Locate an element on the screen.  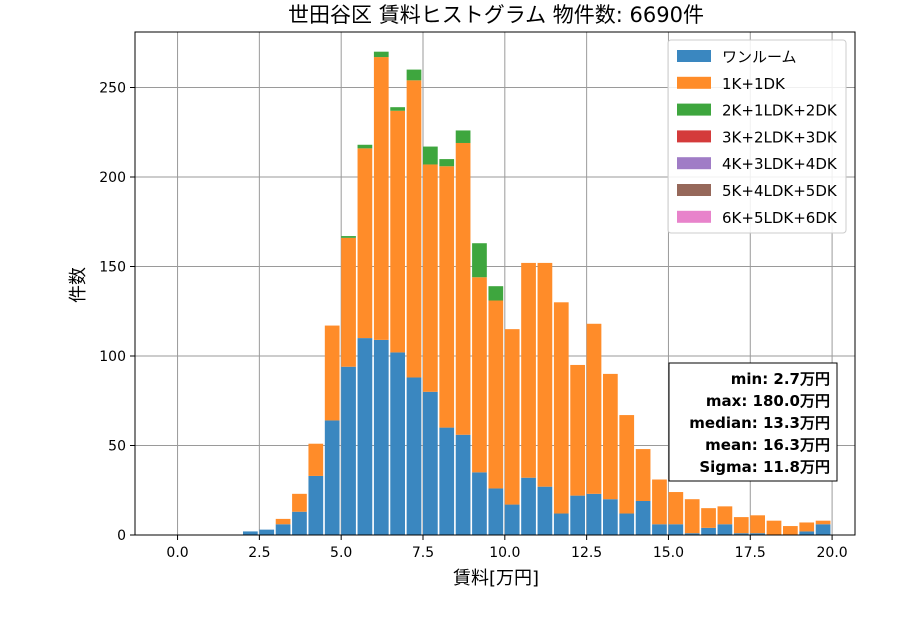
legend-label: 4K+3LDK+4DK is located at coordinates (780, 164).